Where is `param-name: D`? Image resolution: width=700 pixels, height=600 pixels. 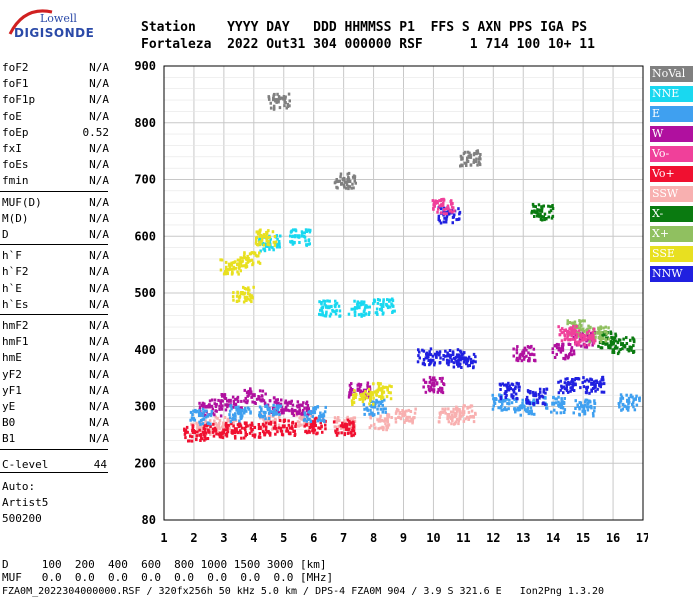 param-name: D is located at coordinates (5, 234).